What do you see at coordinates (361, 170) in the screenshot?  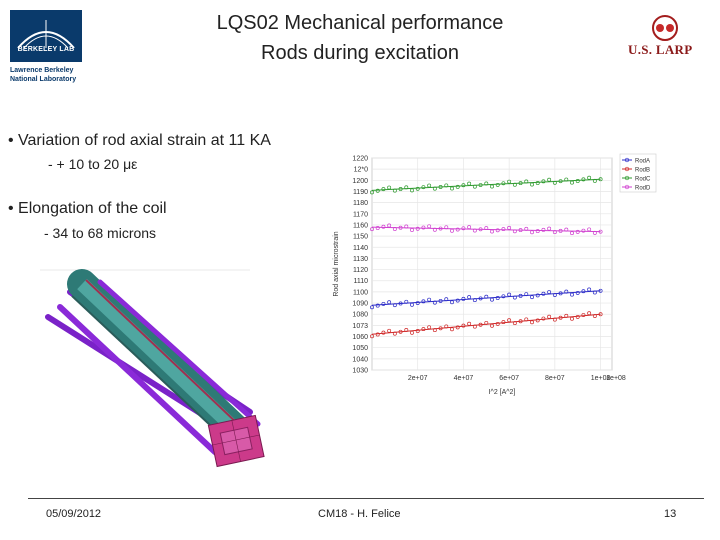 I see `y-tick-label: 12*0` at bounding box center [361, 170].